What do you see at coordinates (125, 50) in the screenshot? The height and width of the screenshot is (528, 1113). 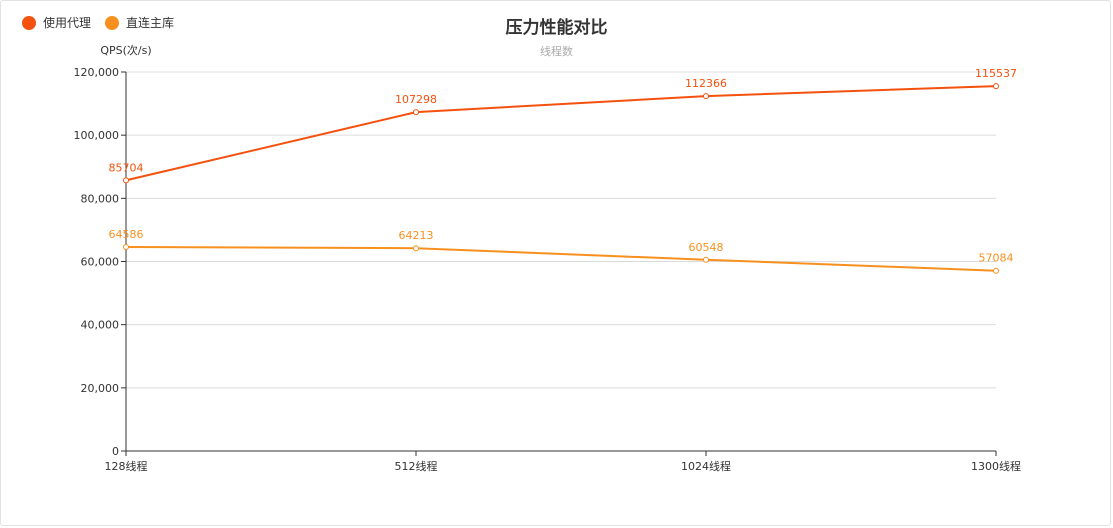 I see `y-axis-label: QPS(次/s)` at bounding box center [125, 50].